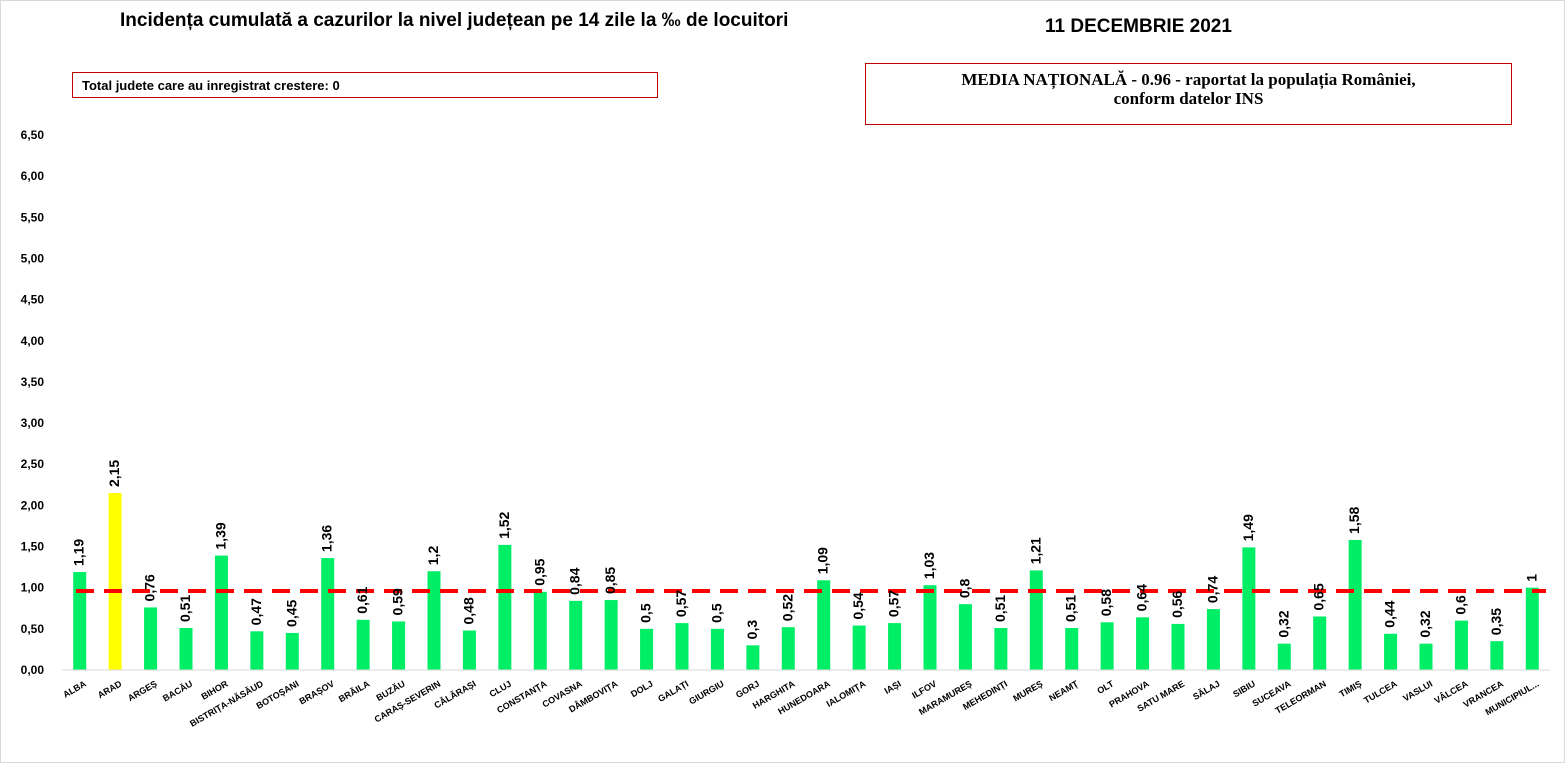 The height and width of the screenshot is (763, 1565). Describe the element at coordinates (823, 560) in the screenshot. I see `data-label: 1,09` at that location.